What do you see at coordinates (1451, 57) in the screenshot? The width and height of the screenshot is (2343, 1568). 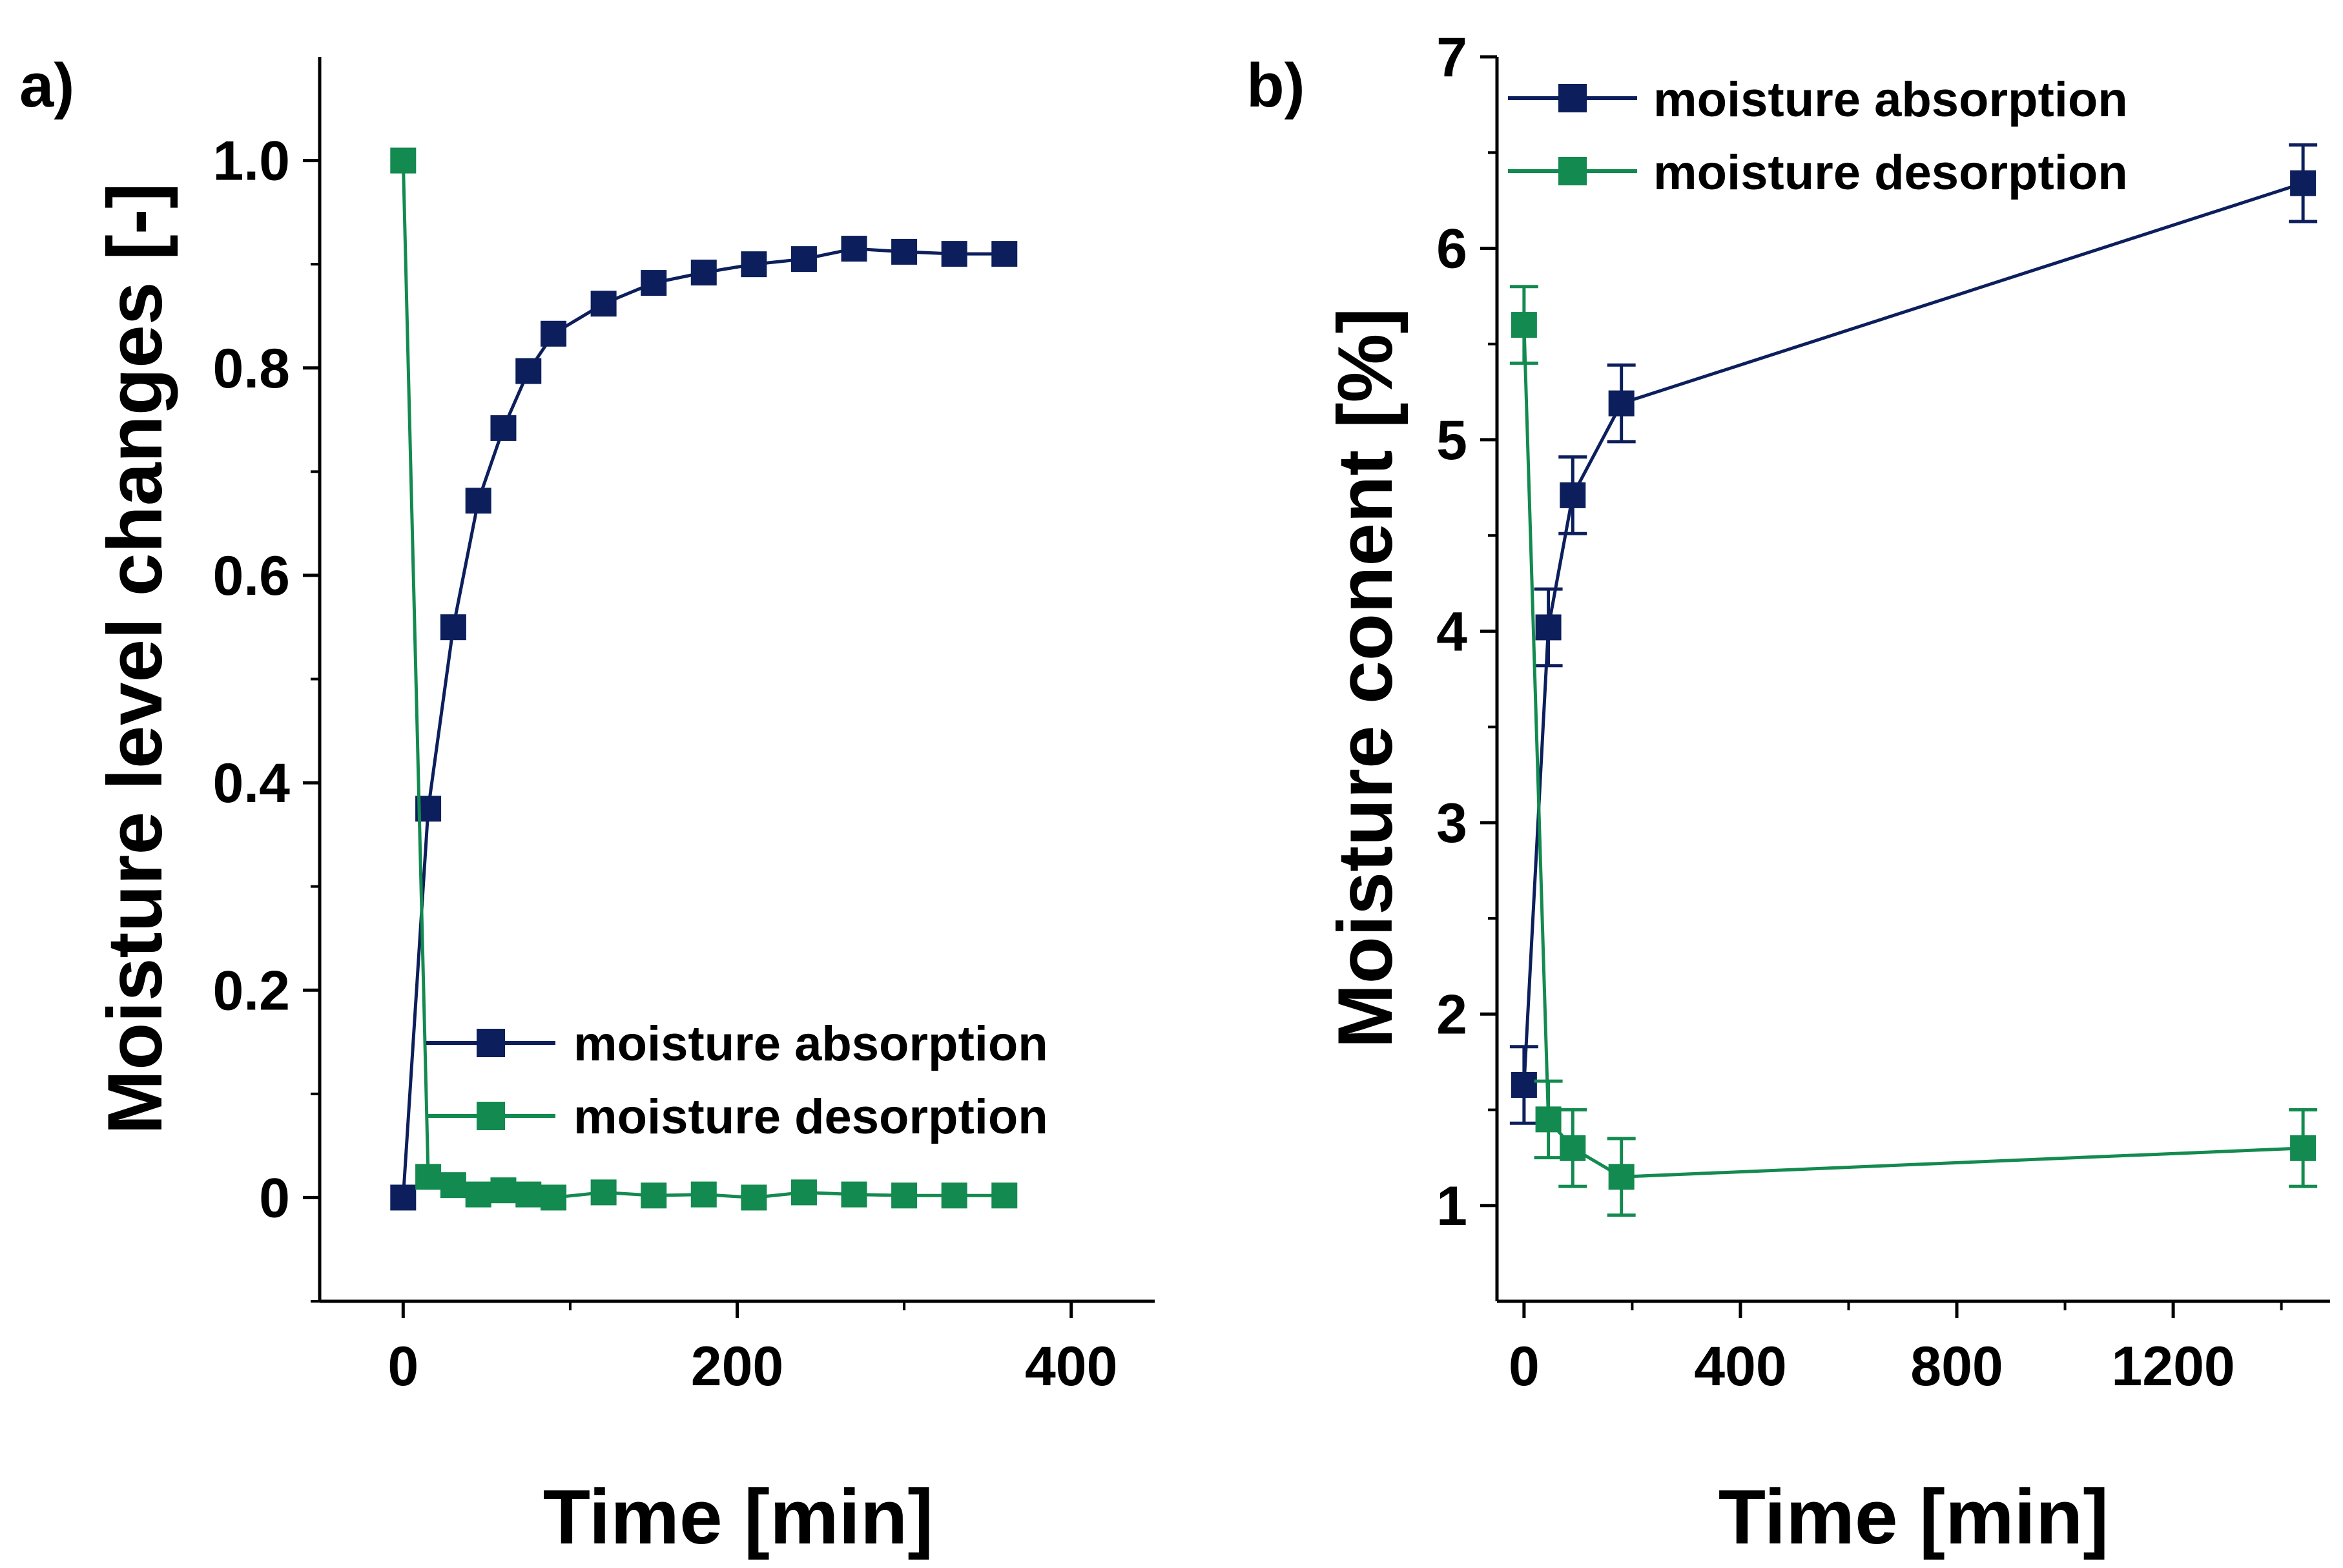 I see `y-tick-label: 7` at bounding box center [1451, 57].